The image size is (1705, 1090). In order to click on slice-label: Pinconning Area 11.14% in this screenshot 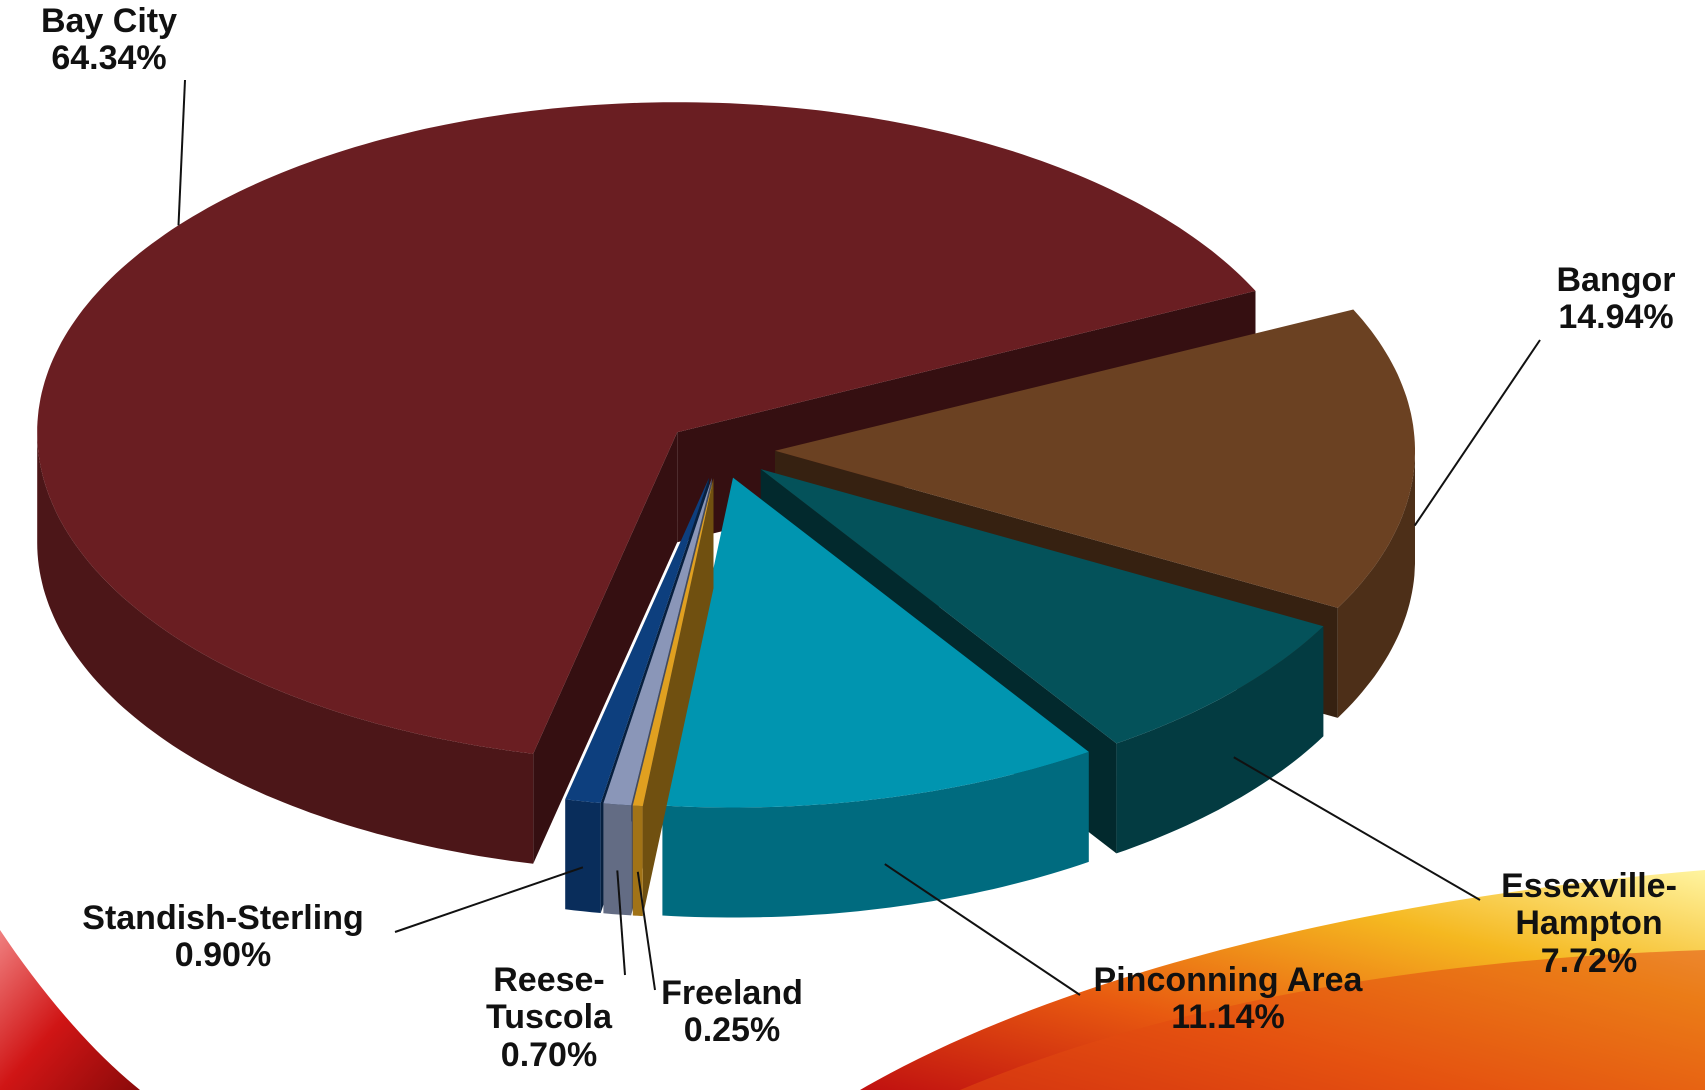, I will do `click(1228, 999)`.